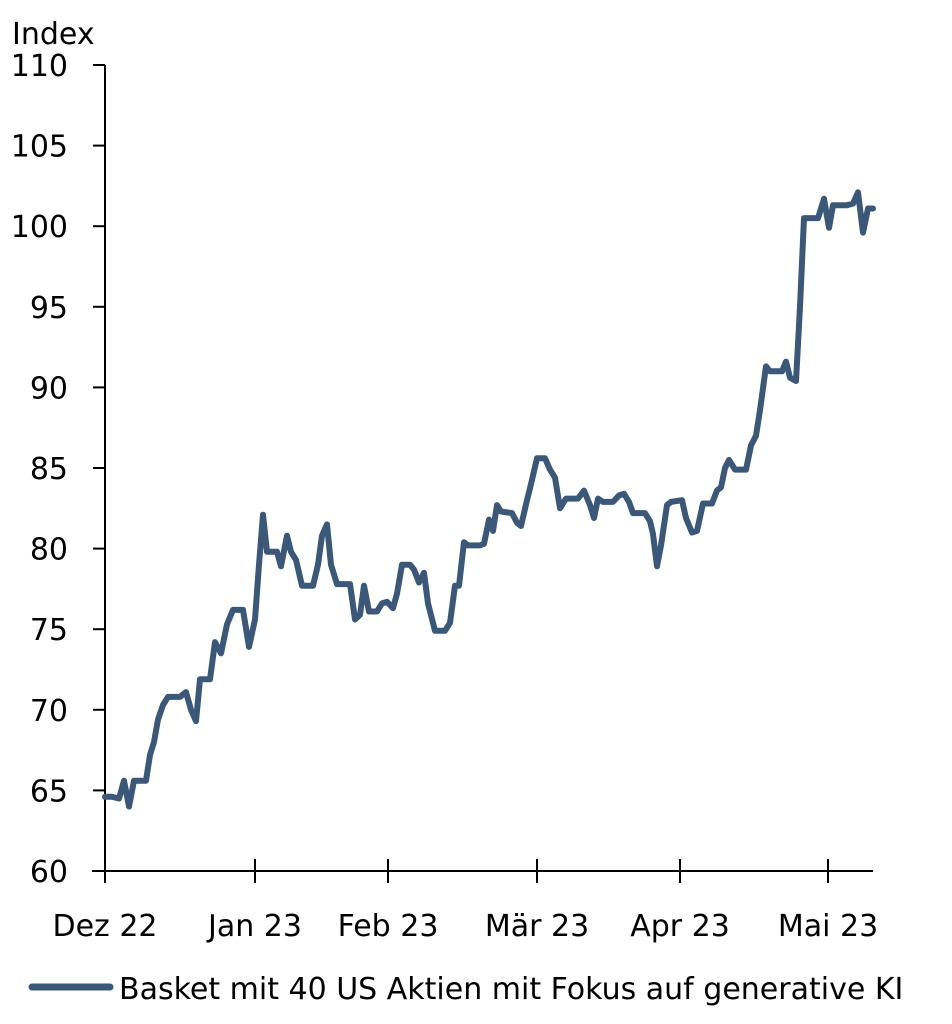 This screenshot has width=952, height=1024. What do you see at coordinates (49, 550) in the screenshot?
I see `y-tick-label: 80` at bounding box center [49, 550].